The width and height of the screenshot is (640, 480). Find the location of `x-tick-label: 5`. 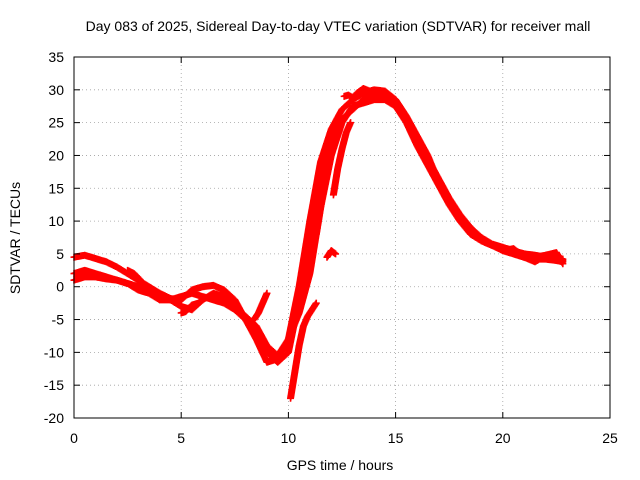

x-tick-label: 5 is located at coordinates (181, 438).